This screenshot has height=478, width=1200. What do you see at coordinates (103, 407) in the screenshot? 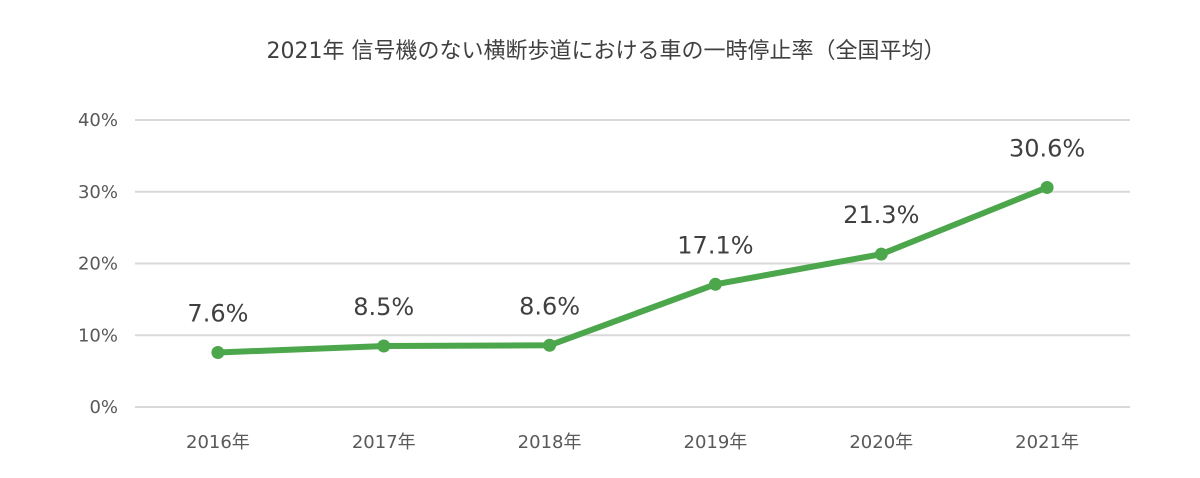
I see `y-tick-label: 0%` at bounding box center [103, 407].